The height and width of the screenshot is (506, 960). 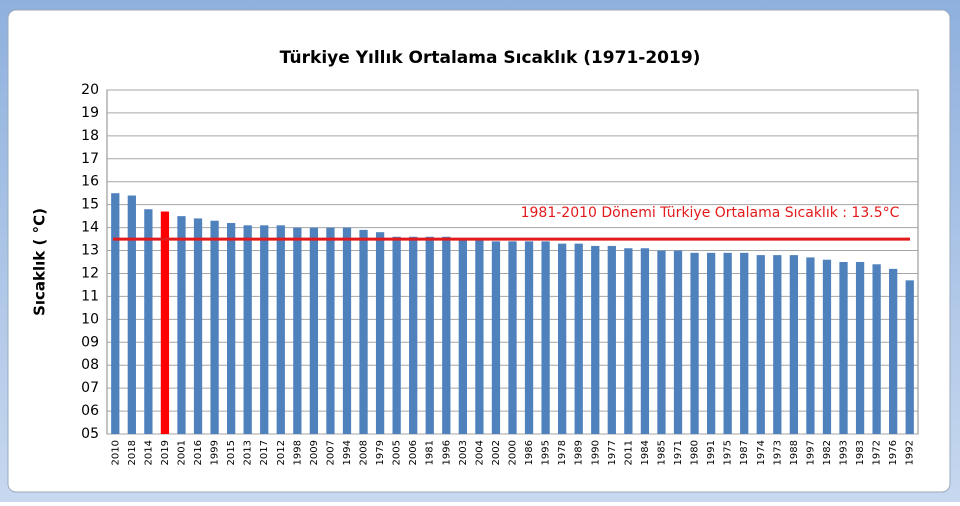 I want to click on y-tick-label: 19, so click(x=90, y=113).